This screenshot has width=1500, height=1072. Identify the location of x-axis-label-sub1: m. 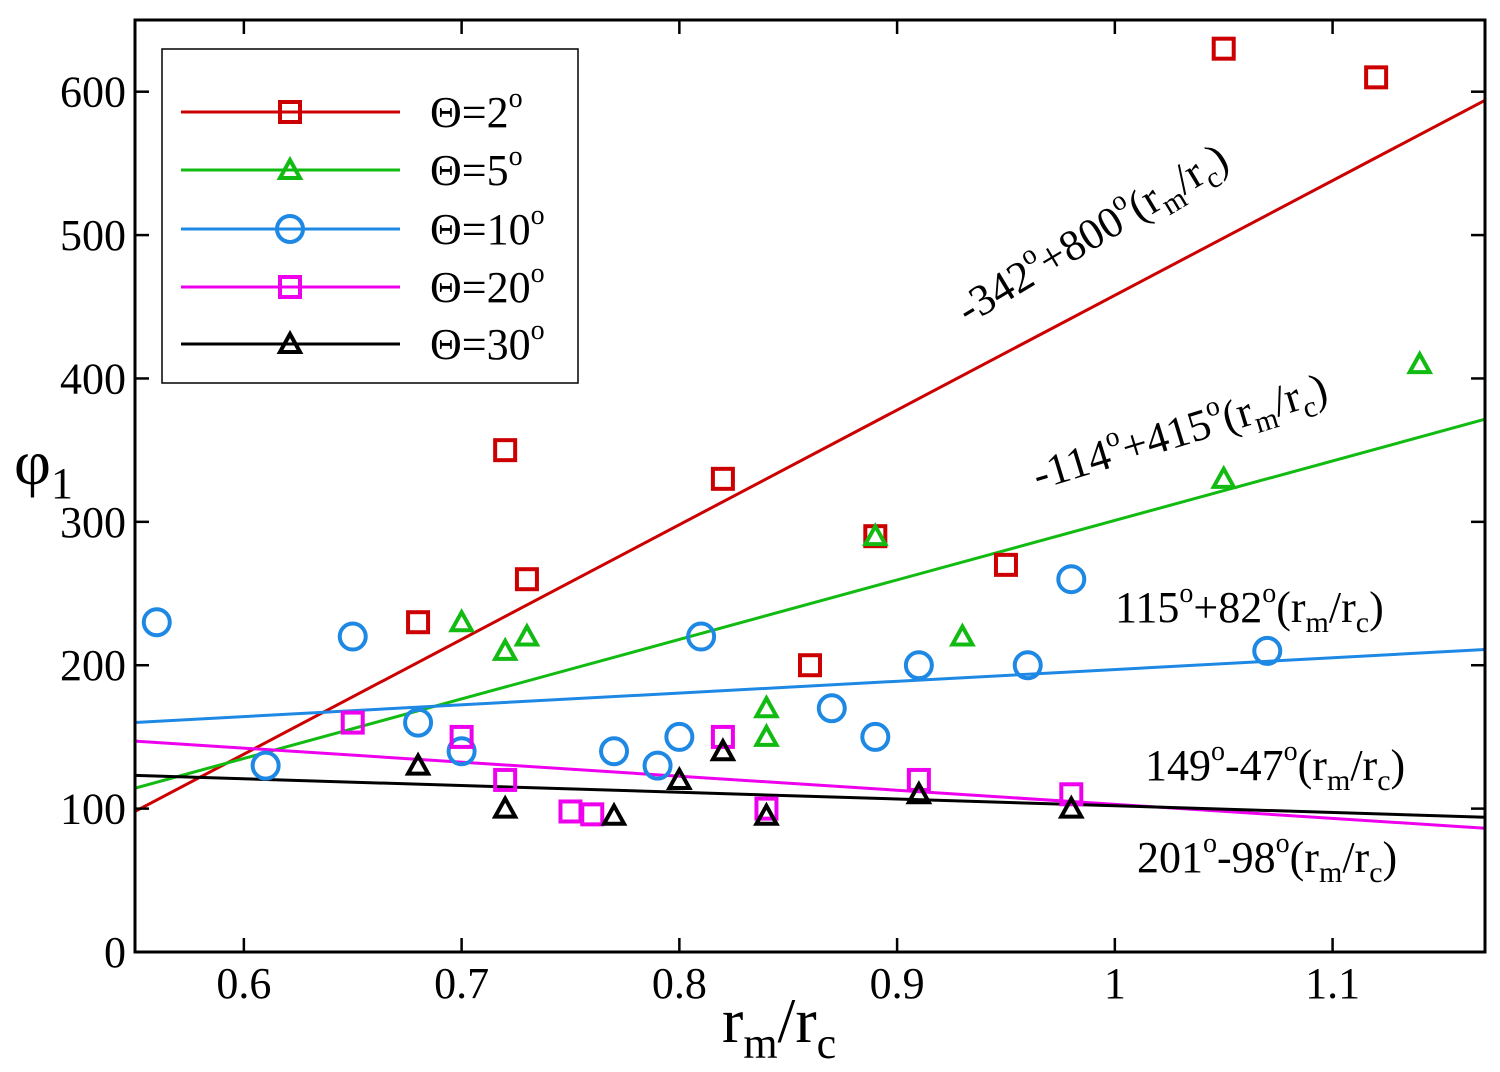
(760, 1043).